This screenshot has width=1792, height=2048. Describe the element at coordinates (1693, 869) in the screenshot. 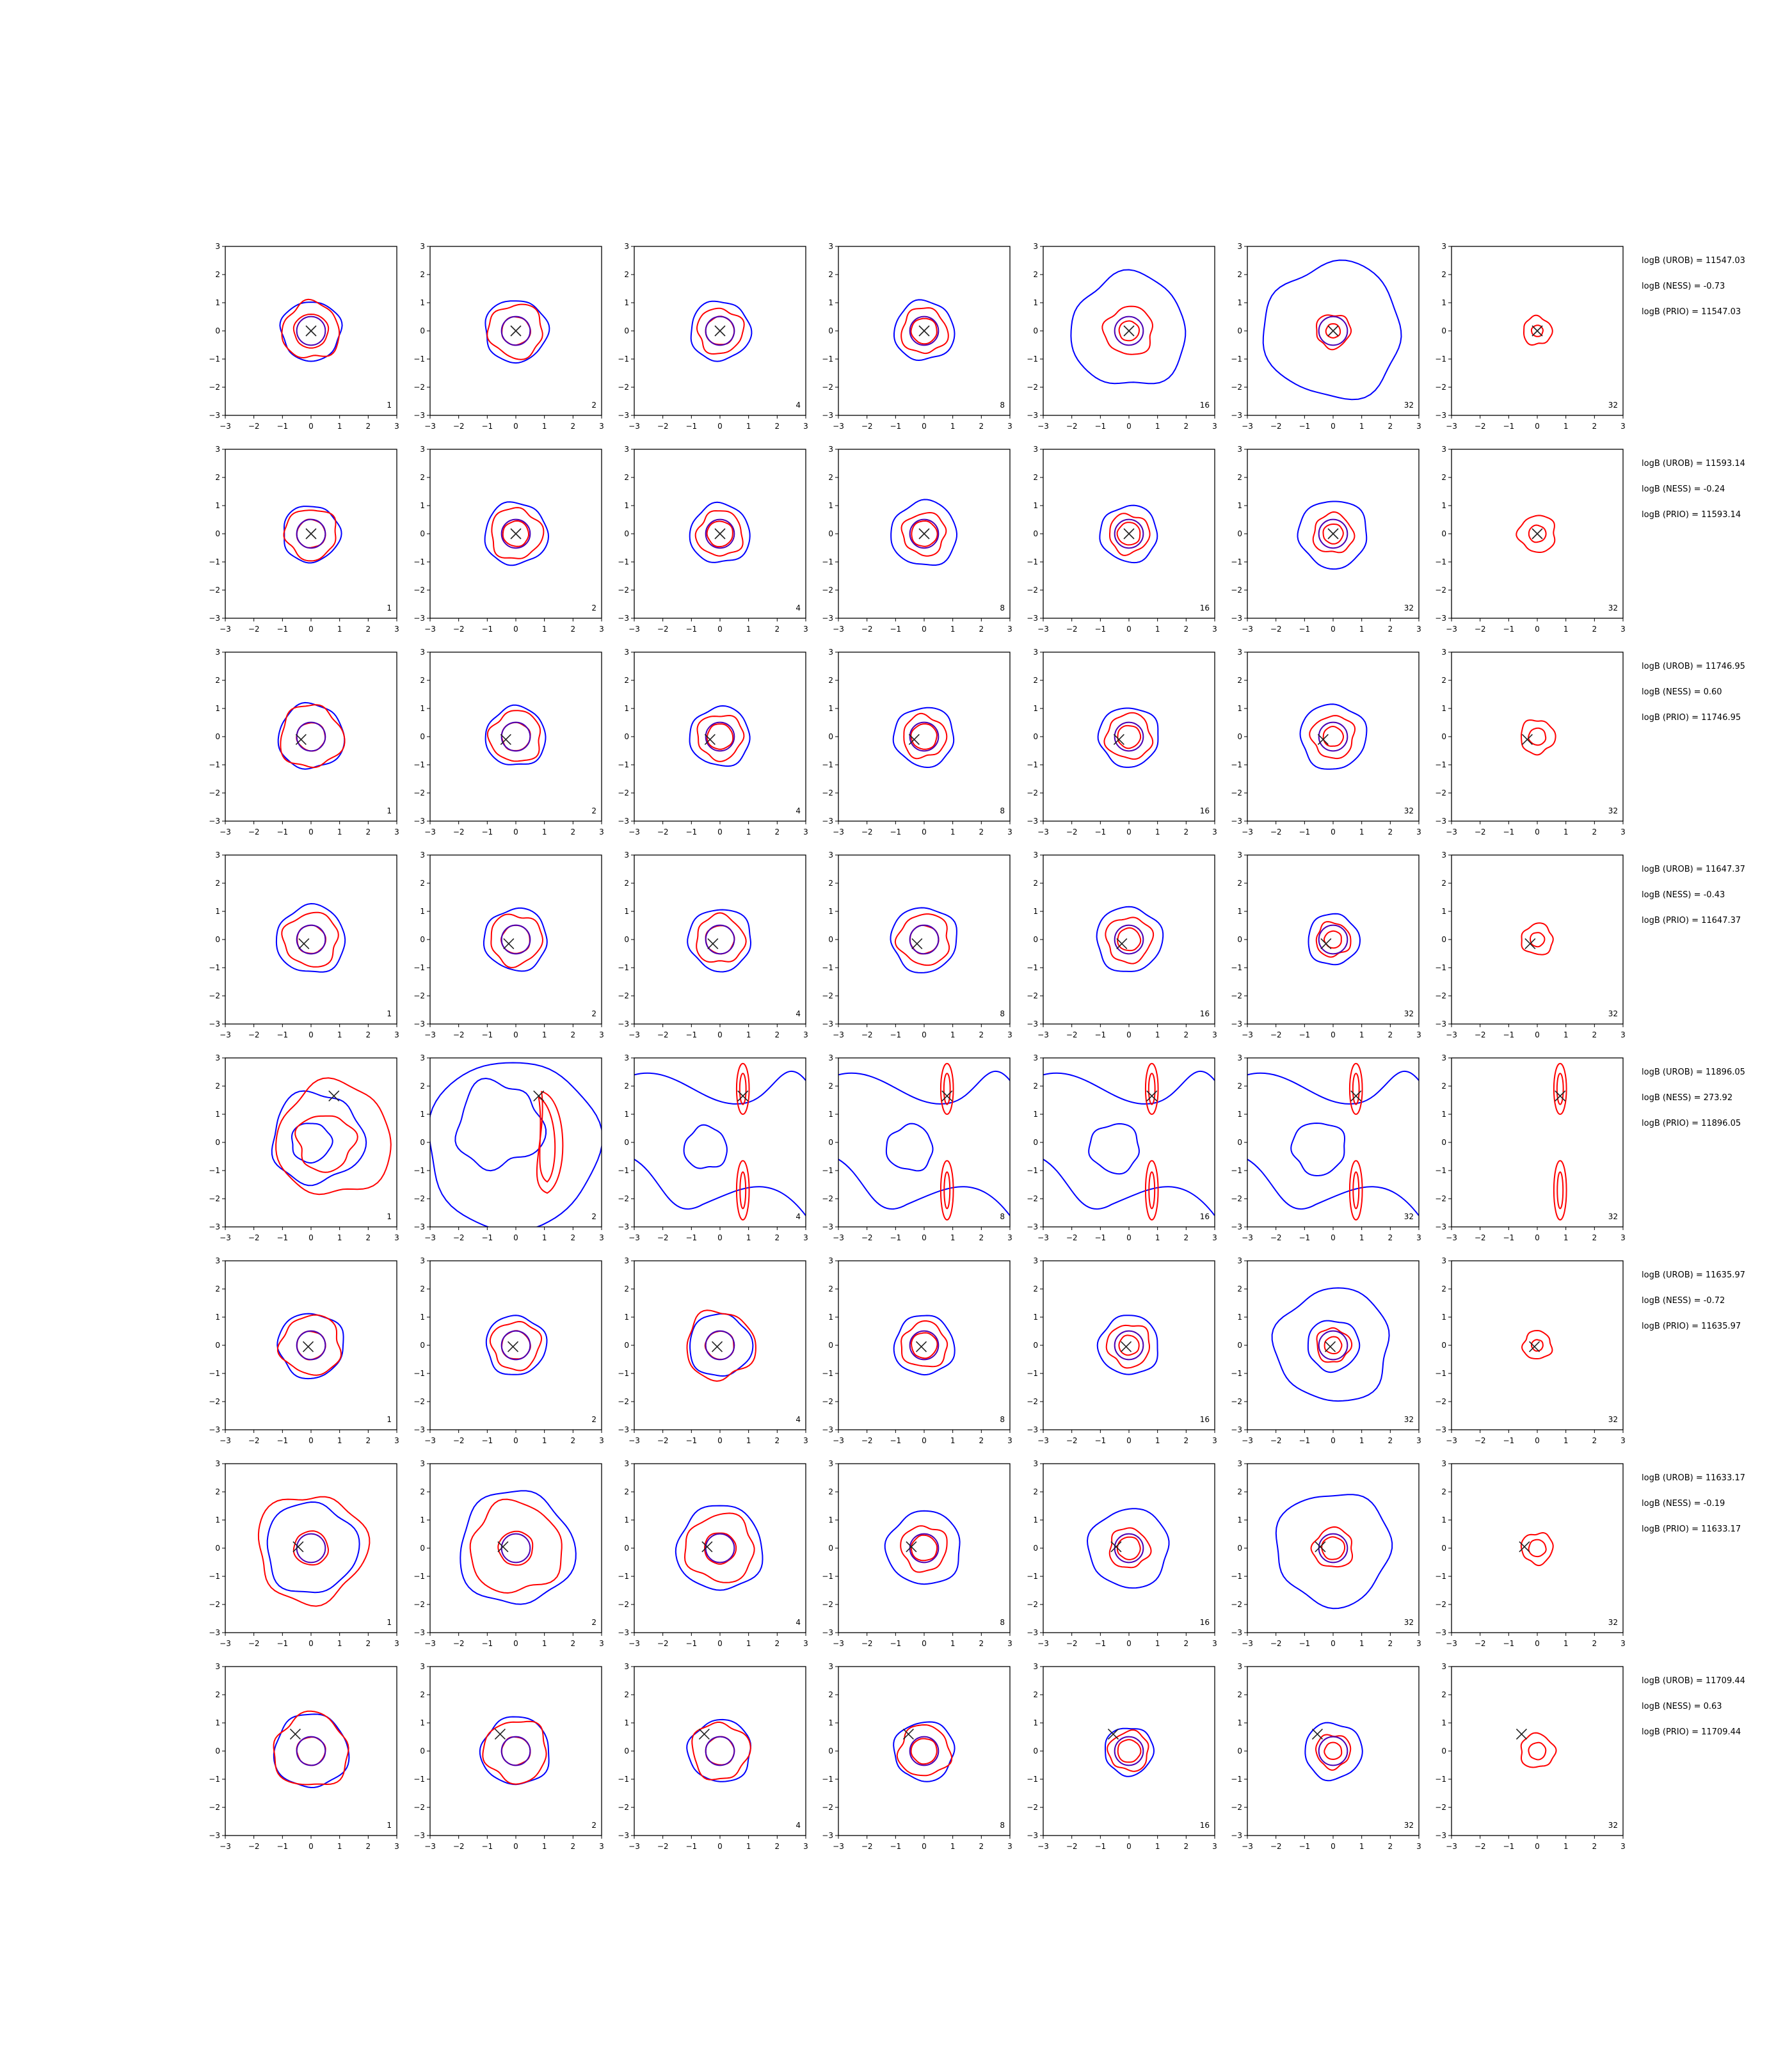

I see `logB-annotation: logB (UROB) = 11647.37` at that location.